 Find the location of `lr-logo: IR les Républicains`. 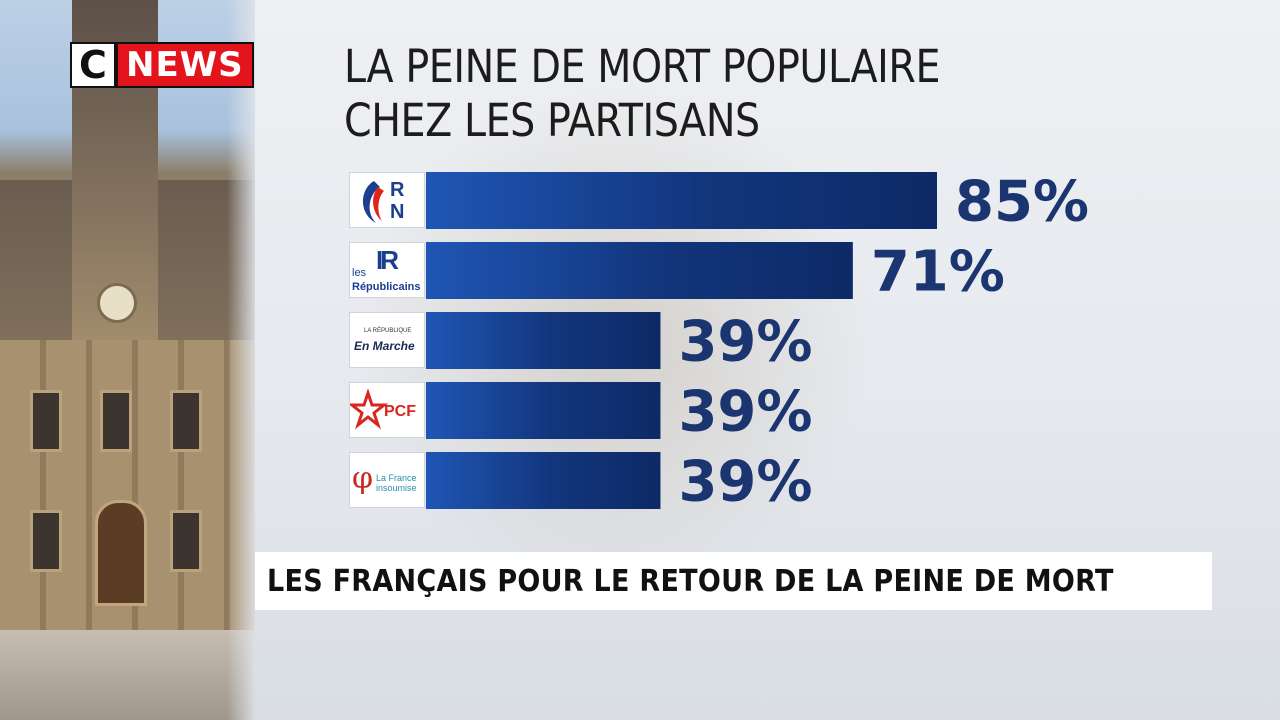

lr-logo: IR les Républicains is located at coordinates (387, 270).